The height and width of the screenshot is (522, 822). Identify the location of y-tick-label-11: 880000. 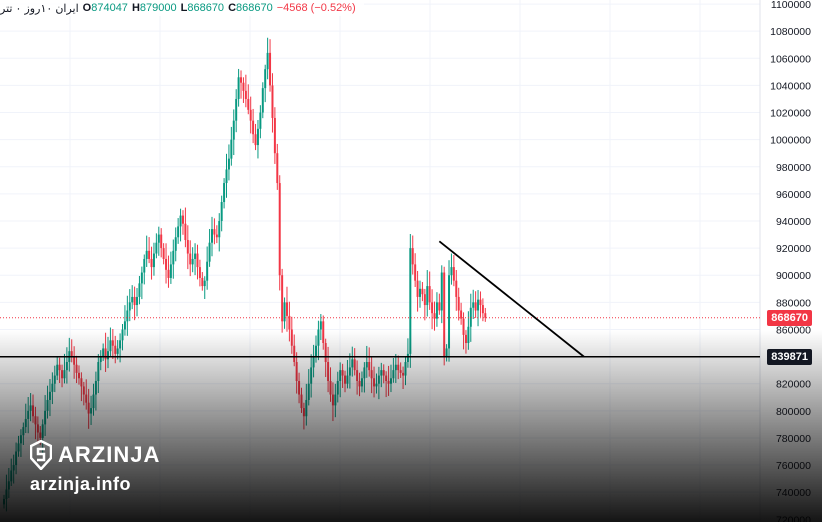
(793, 303).